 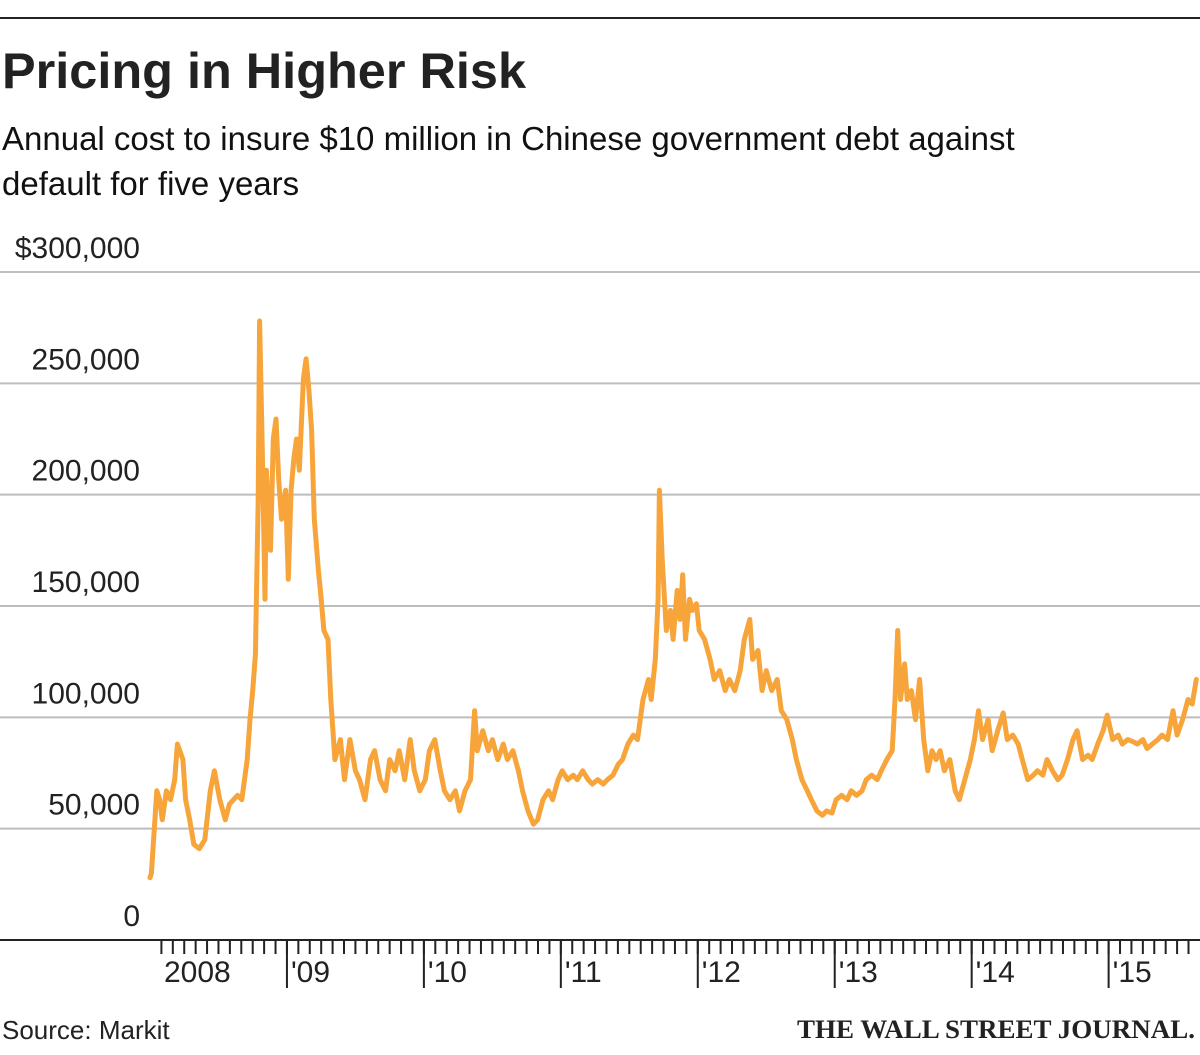 I want to click on x-tick-label: '11, so click(x=583, y=972).